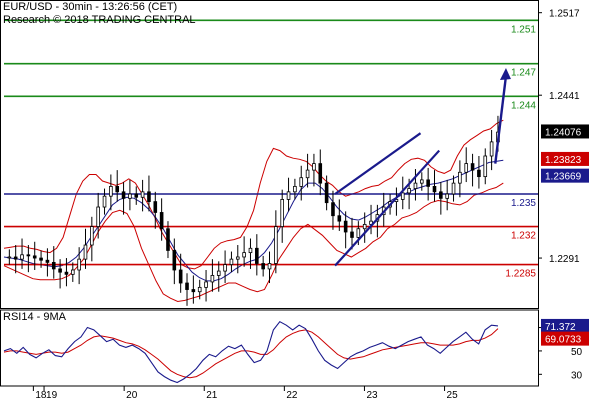 The height and width of the screenshot is (400, 590). I want to click on rsi-ma-line, so click(251, 353).